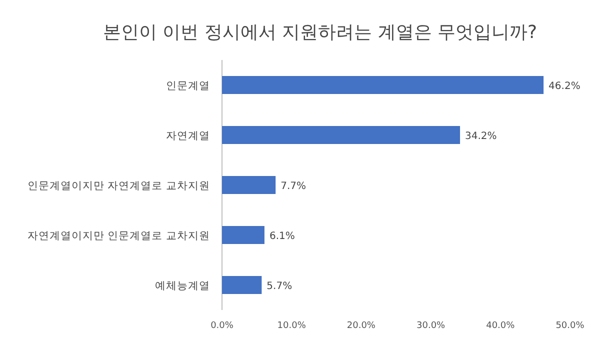  Describe the element at coordinates (570, 326) in the screenshot. I see `x-tick-label: 50.0%` at that location.